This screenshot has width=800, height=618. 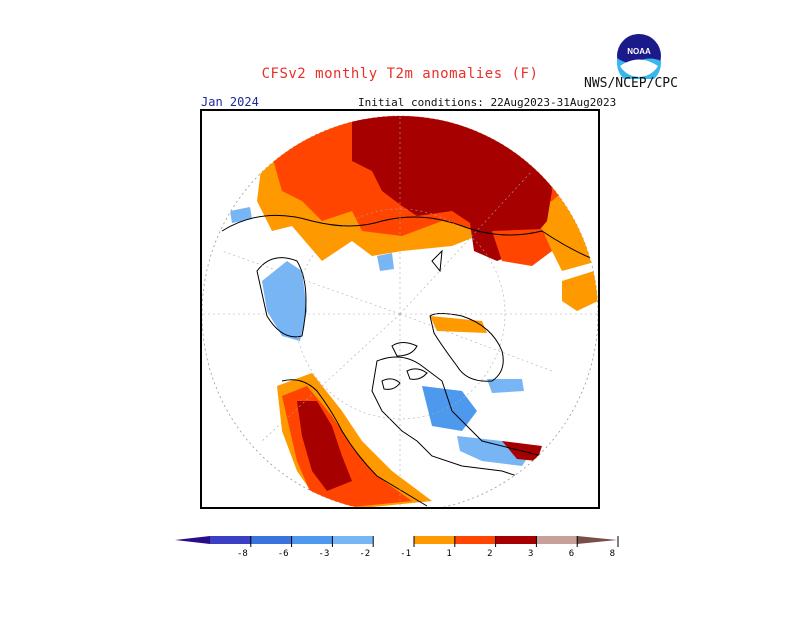 I want to click on anomaly-region-na-west-3to6, so click(x=324, y=446).